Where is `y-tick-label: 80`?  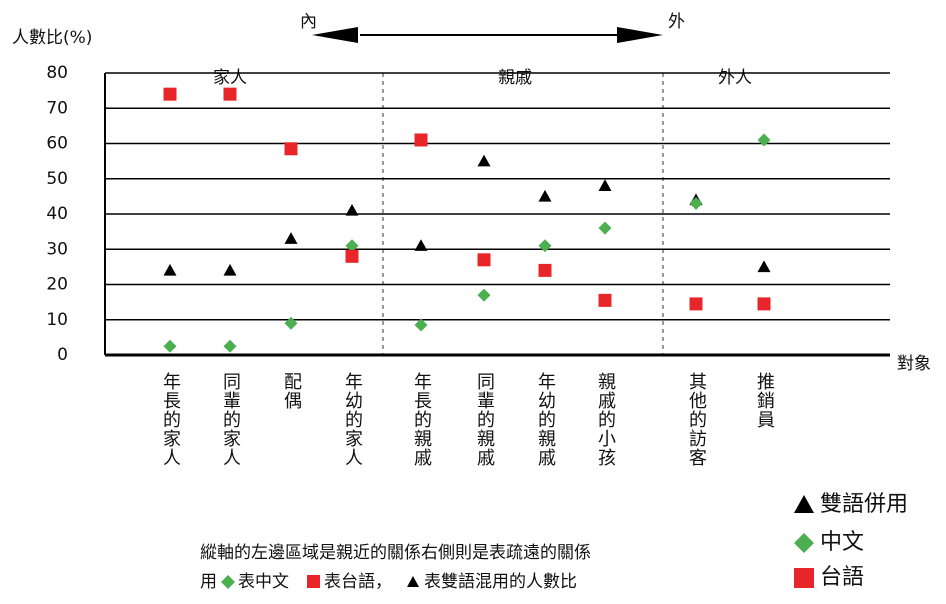 y-tick-label: 80 is located at coordinates (57, 73).